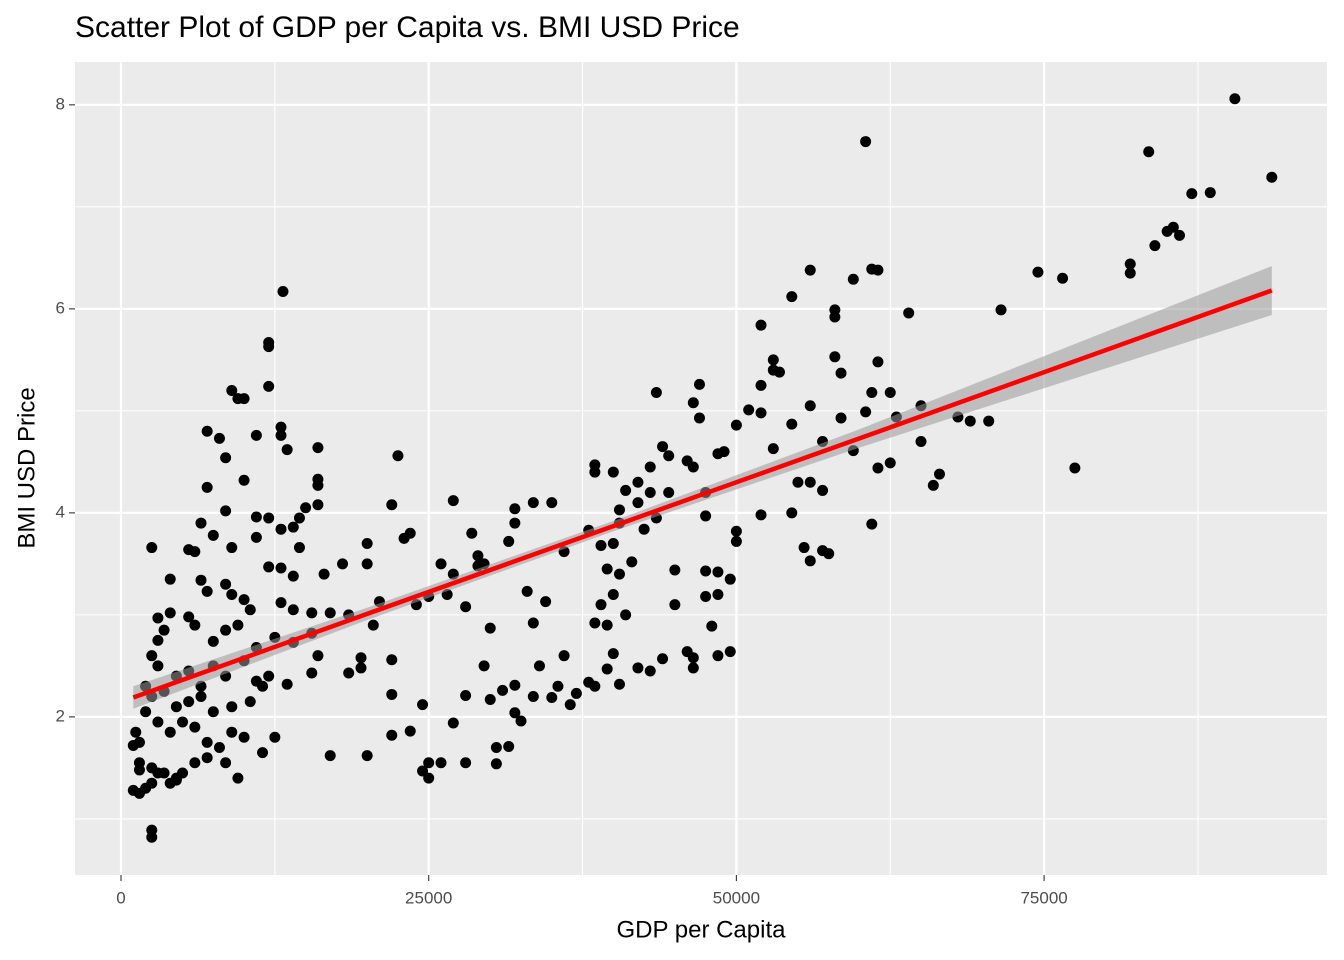  Describe the element at coordinates (120, 897) in the screenshot. I see `x-tick-label: 0` at that location.